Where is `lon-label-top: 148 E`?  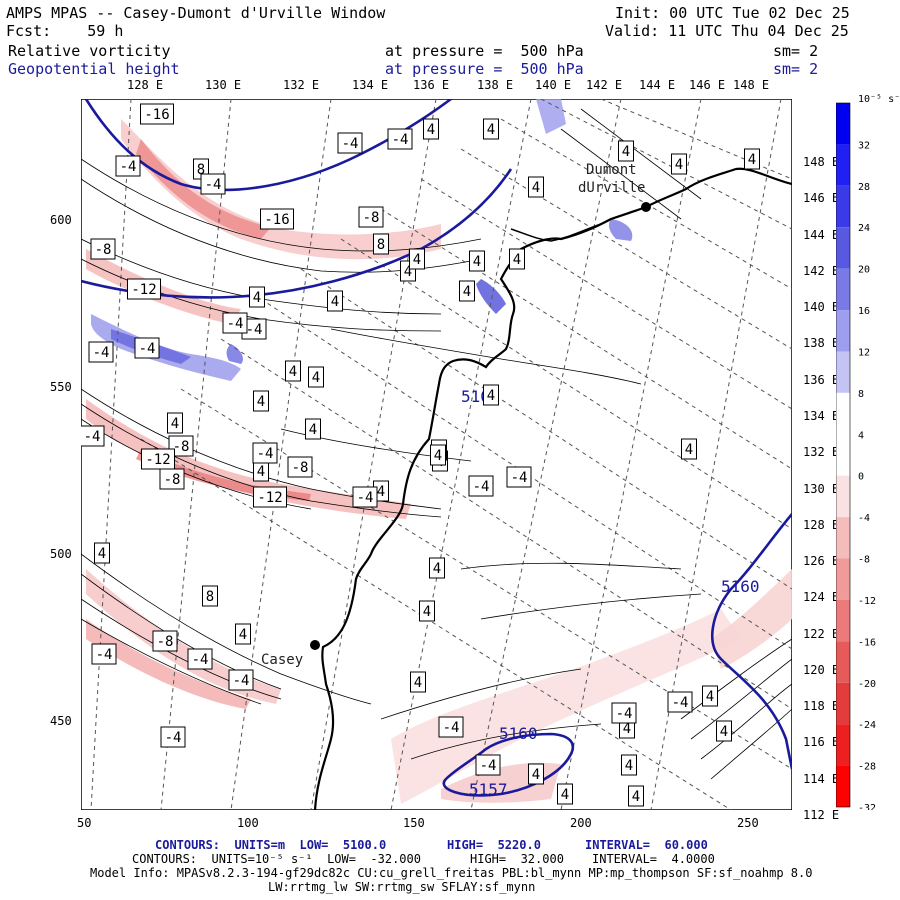 lon-label-top: 148 E is located at coordinates (751, 85).